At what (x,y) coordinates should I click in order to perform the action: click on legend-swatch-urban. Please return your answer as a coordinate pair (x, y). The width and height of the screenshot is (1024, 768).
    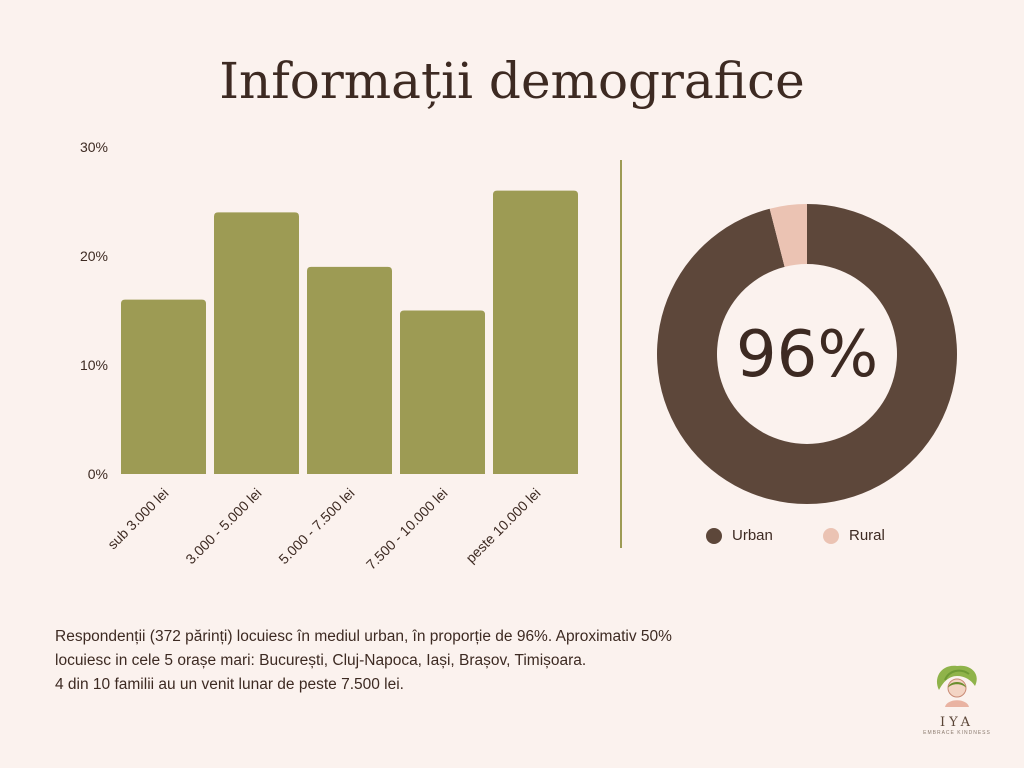
    Looking at the image, I should click on (714, 535).